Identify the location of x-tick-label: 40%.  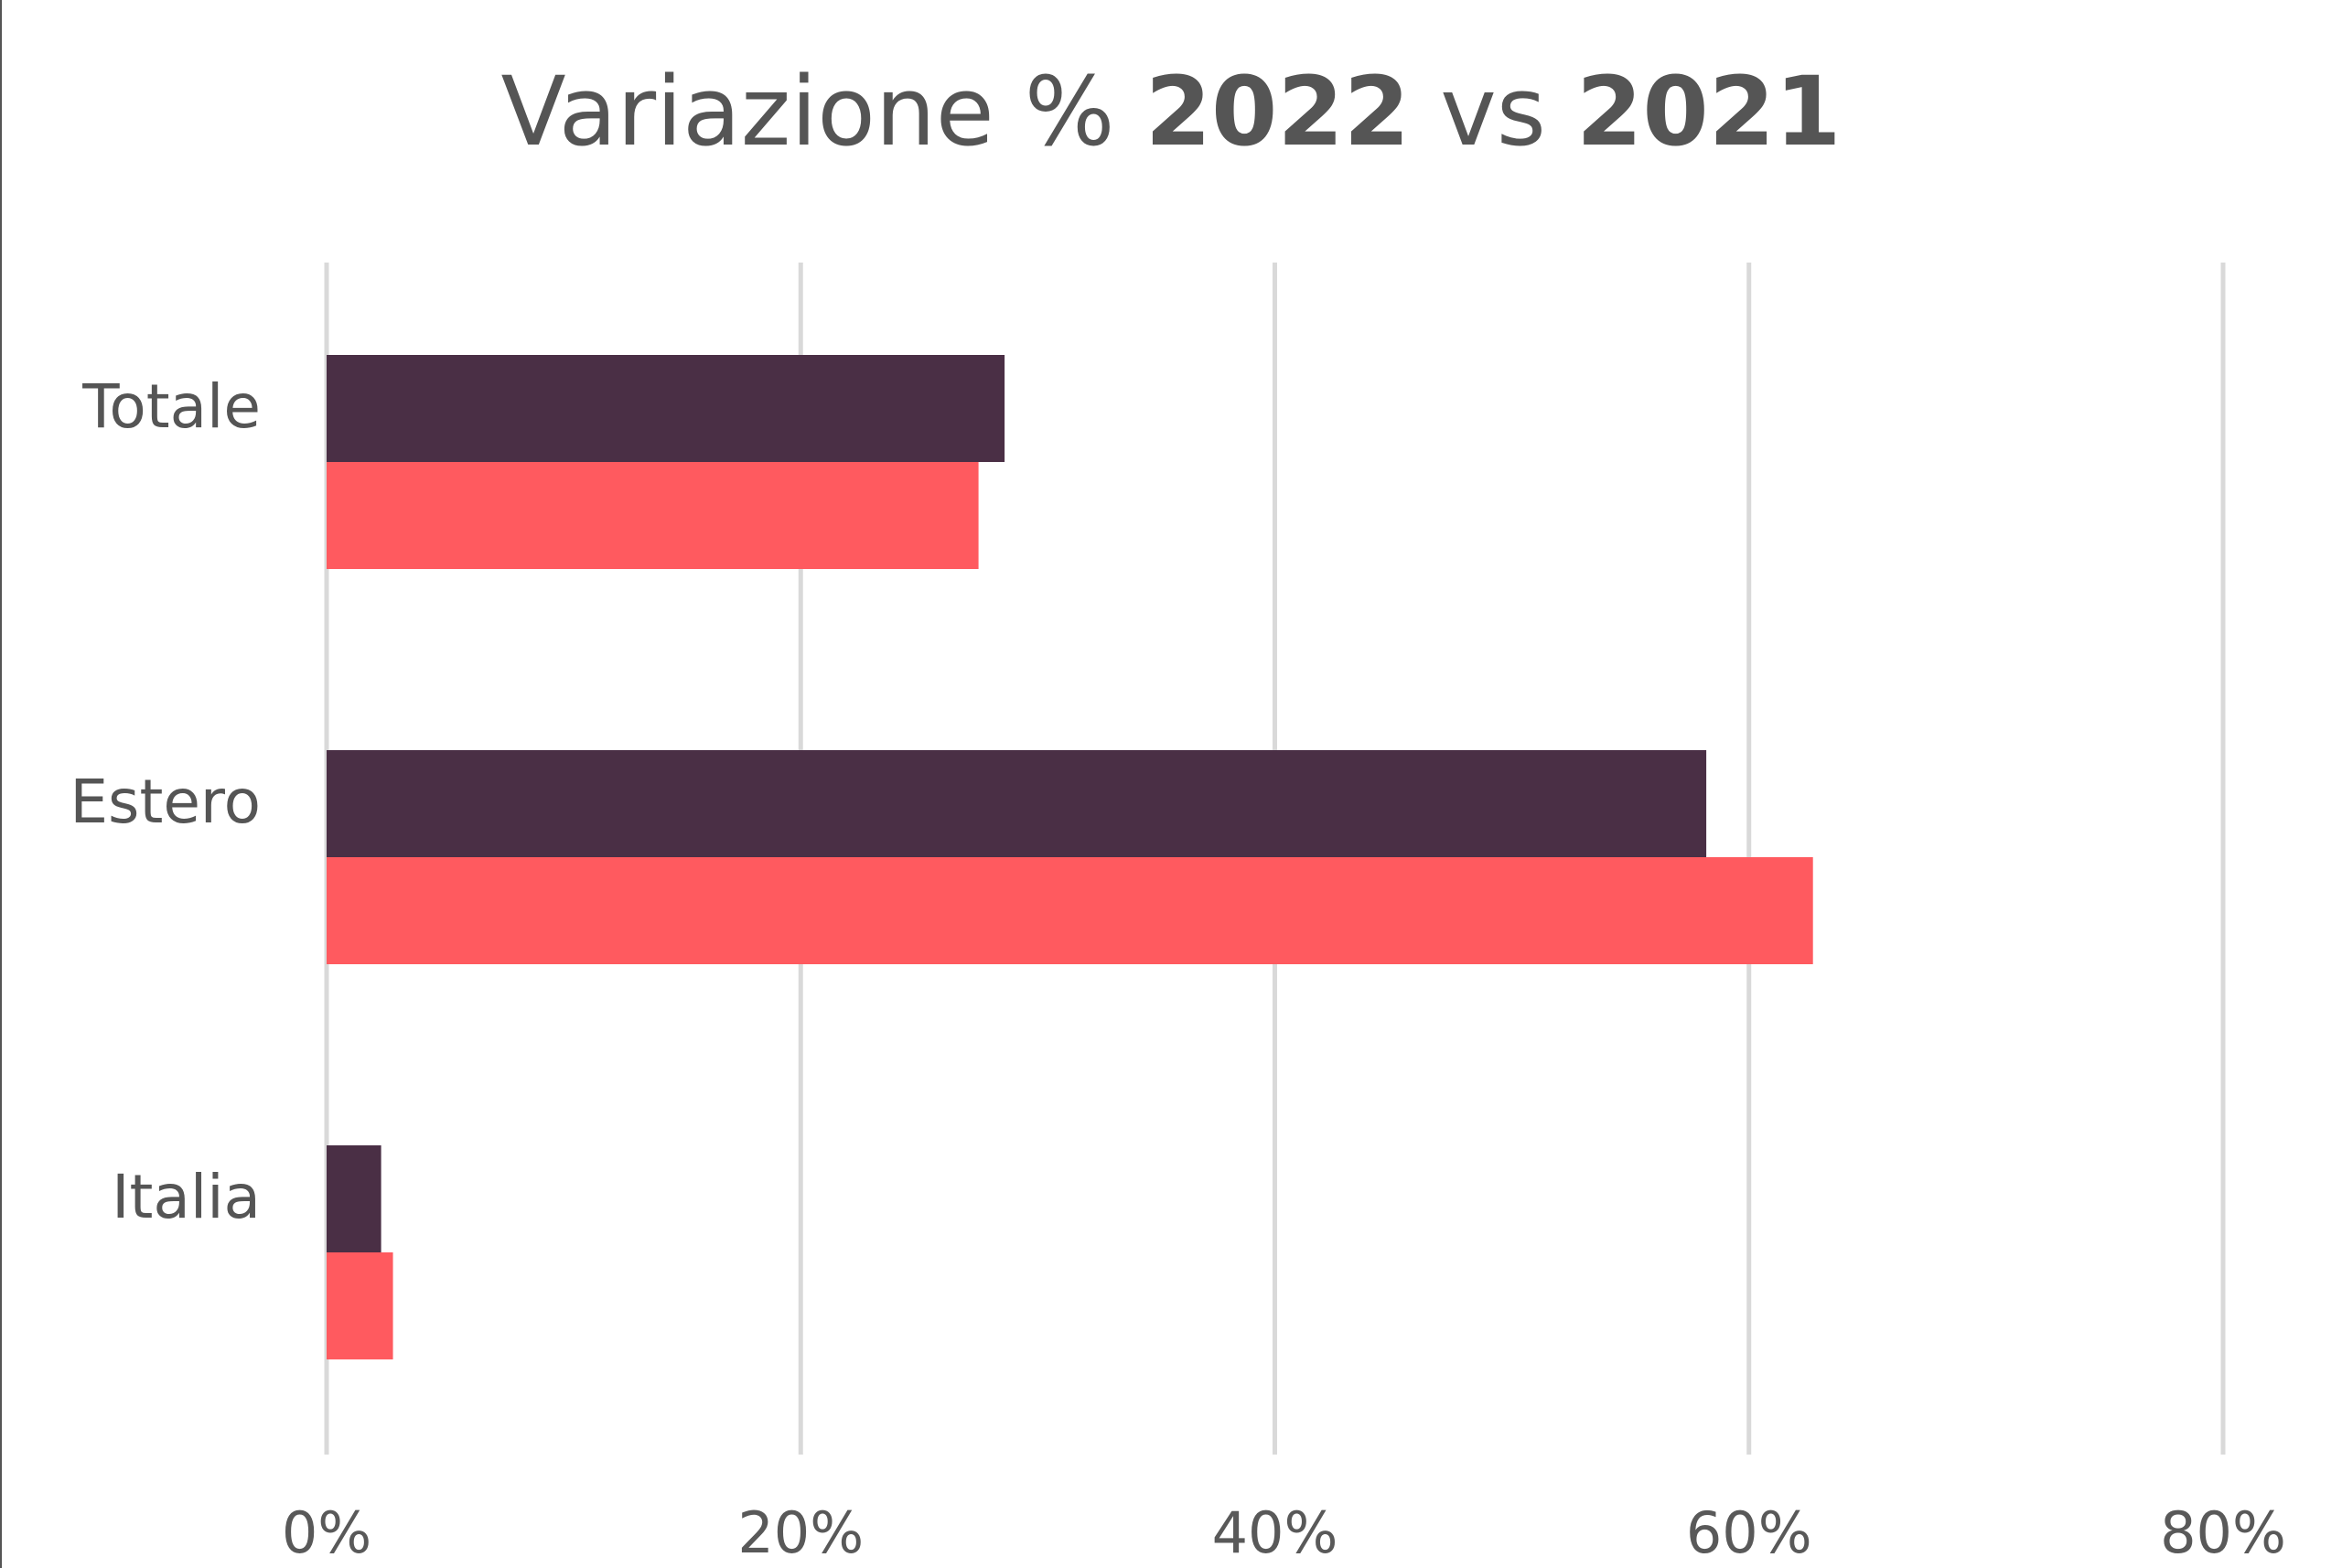
(1275, 1532).